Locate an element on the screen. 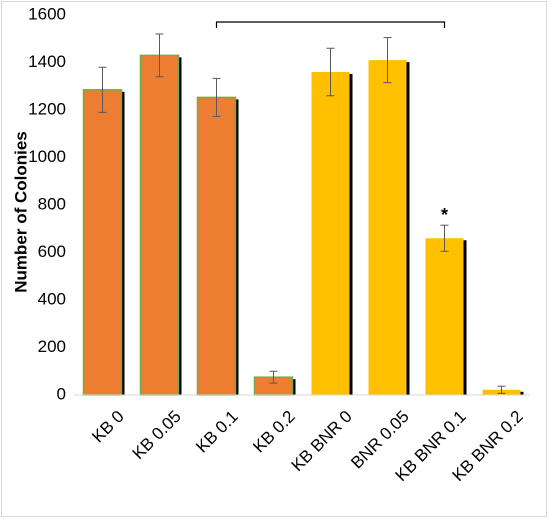 This screenshot has height=520, width=550. y-axis-label: Number of Colonies is located at coordinates (20, 212).